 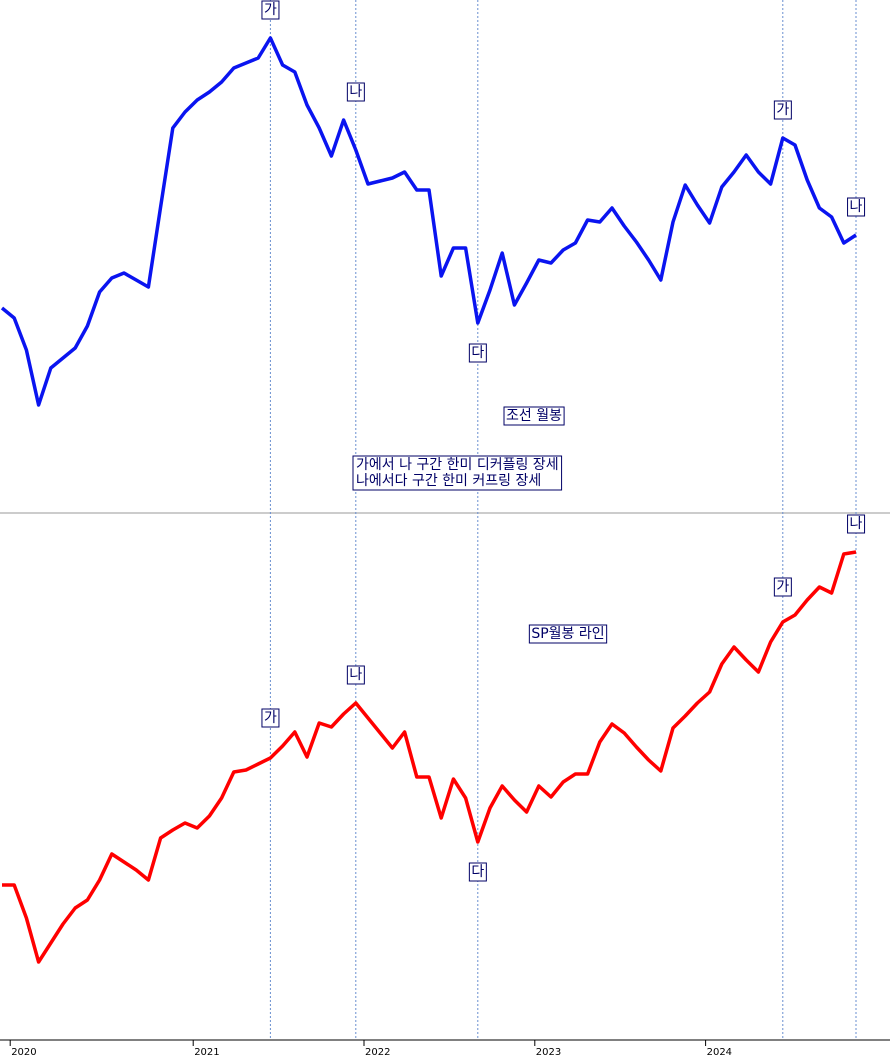 I want to click on x-tick-label: 2023, so click(x=548, y=1052).